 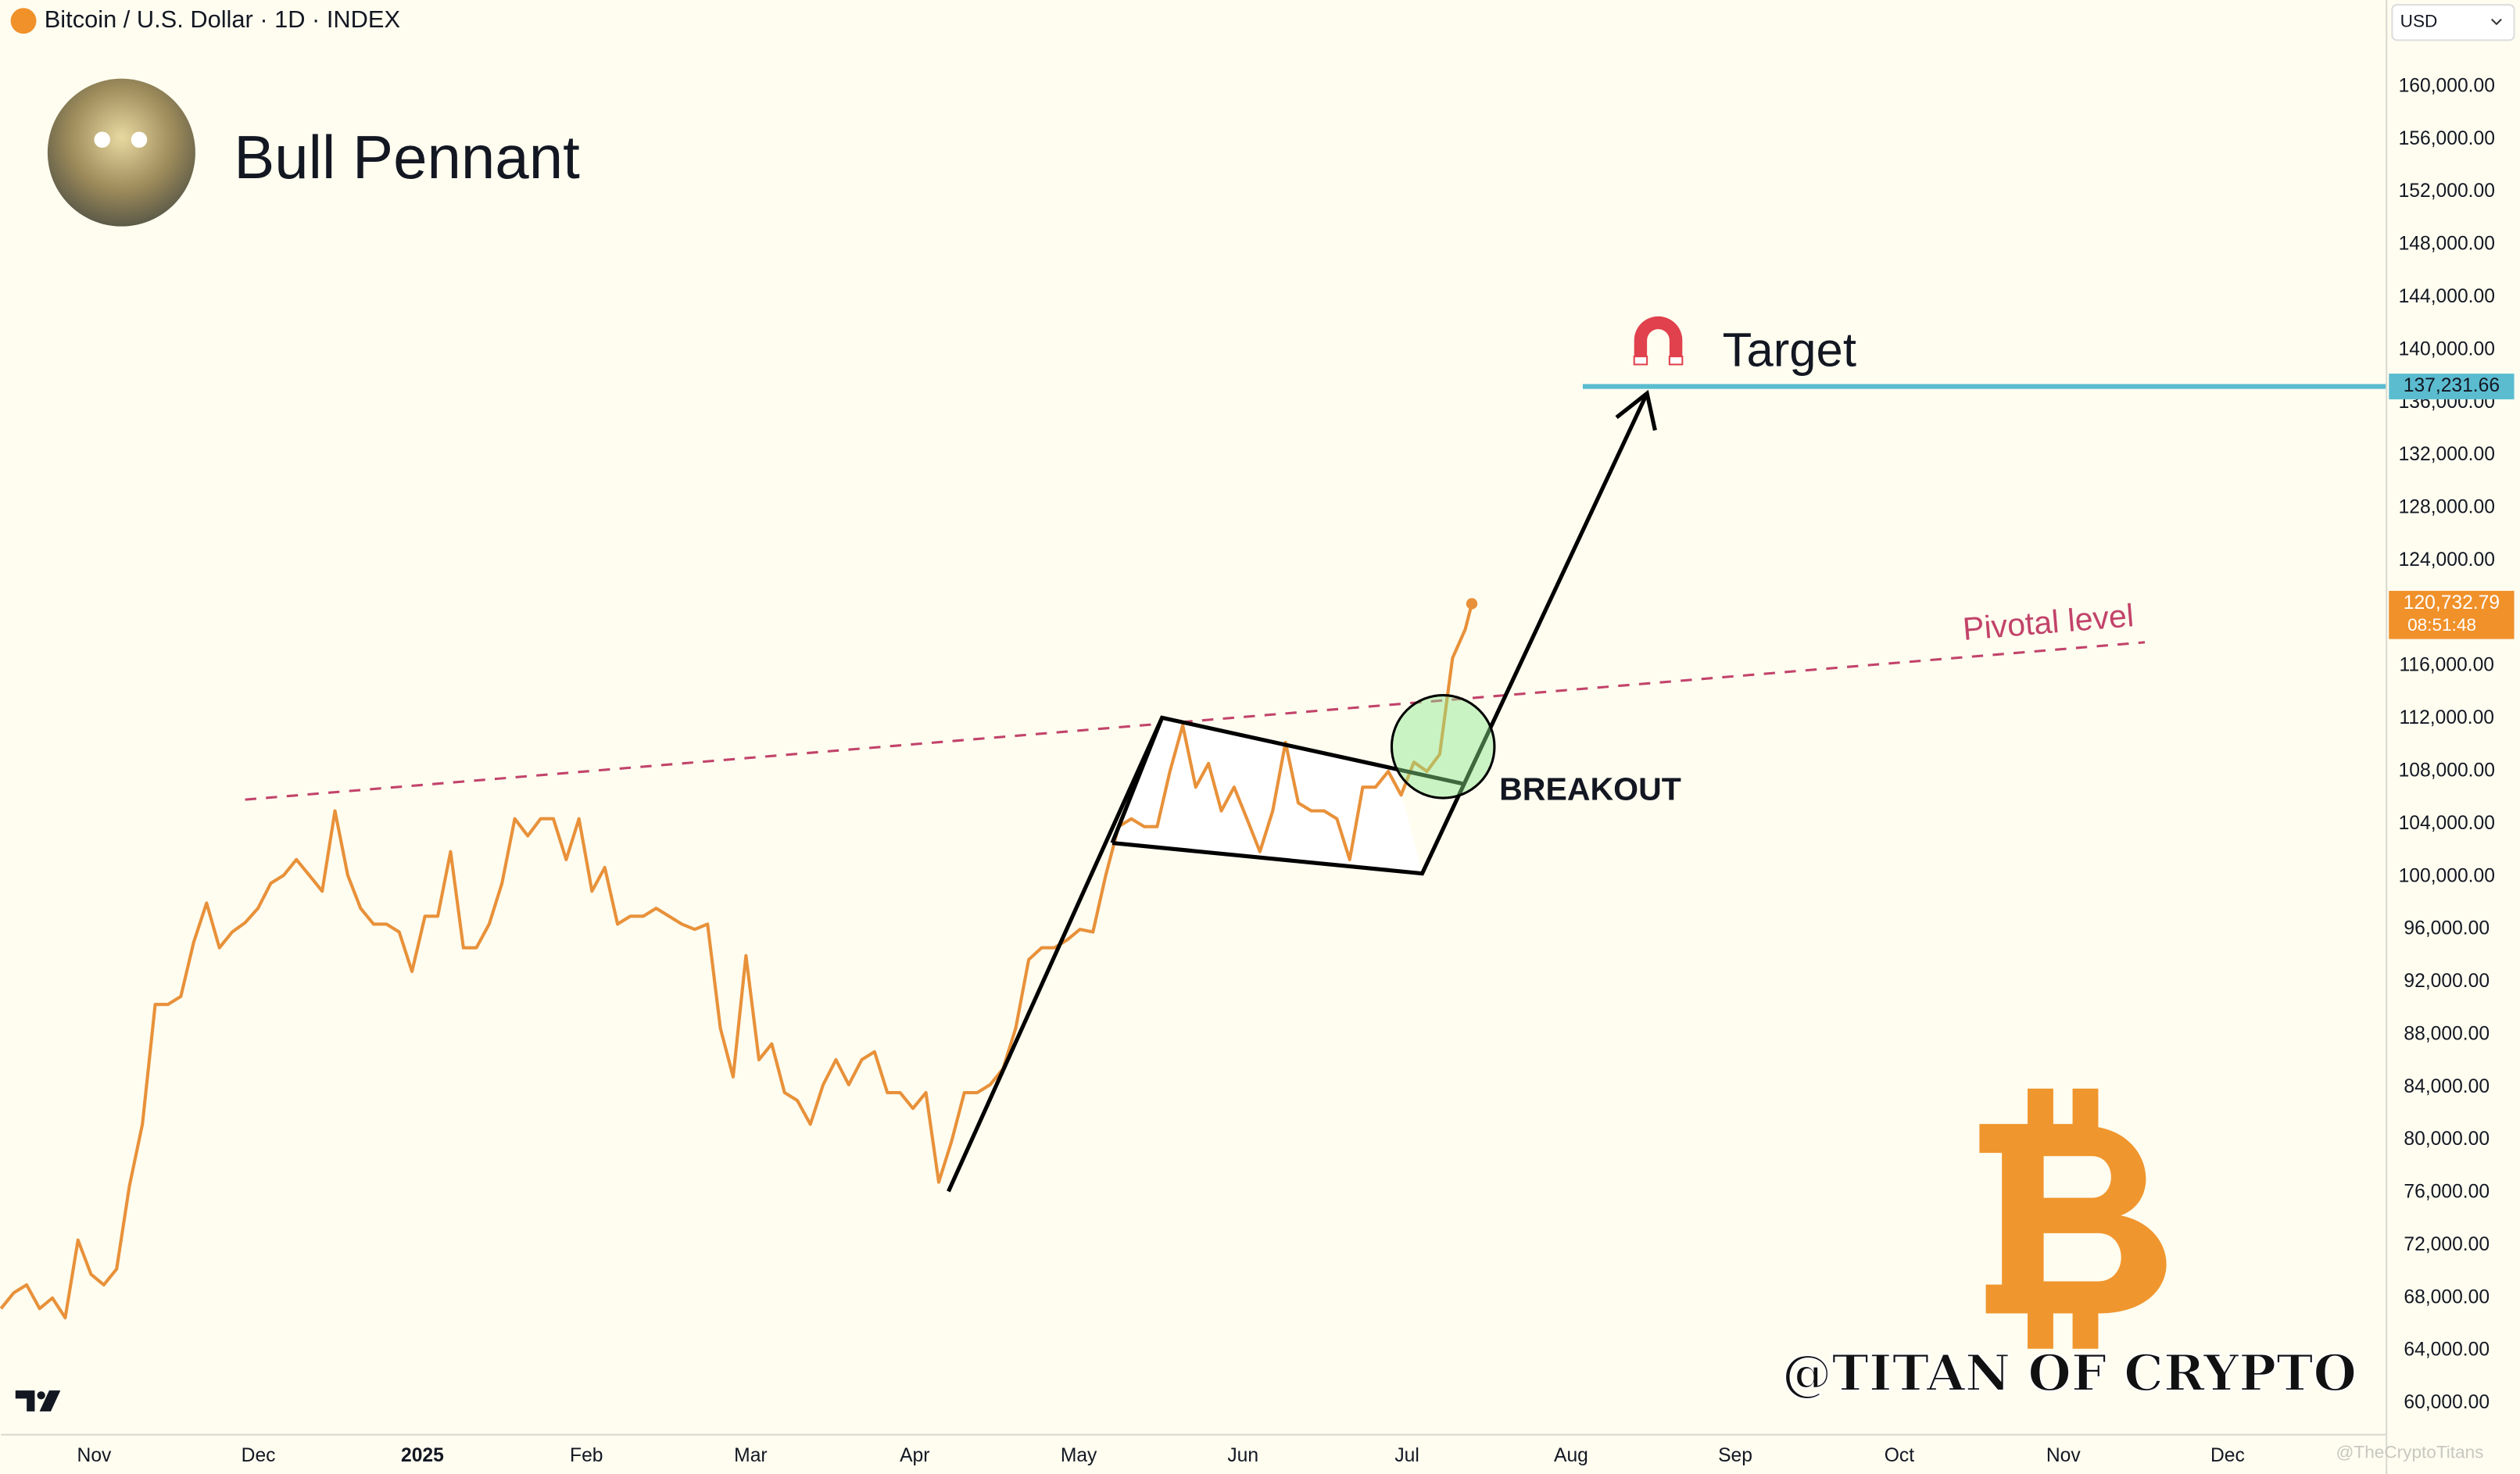 What do you see at coordinates (2447, 349) in the screenshot?
I see `y-tick-label: 140,000.00` at bounding box center [2447, 349].